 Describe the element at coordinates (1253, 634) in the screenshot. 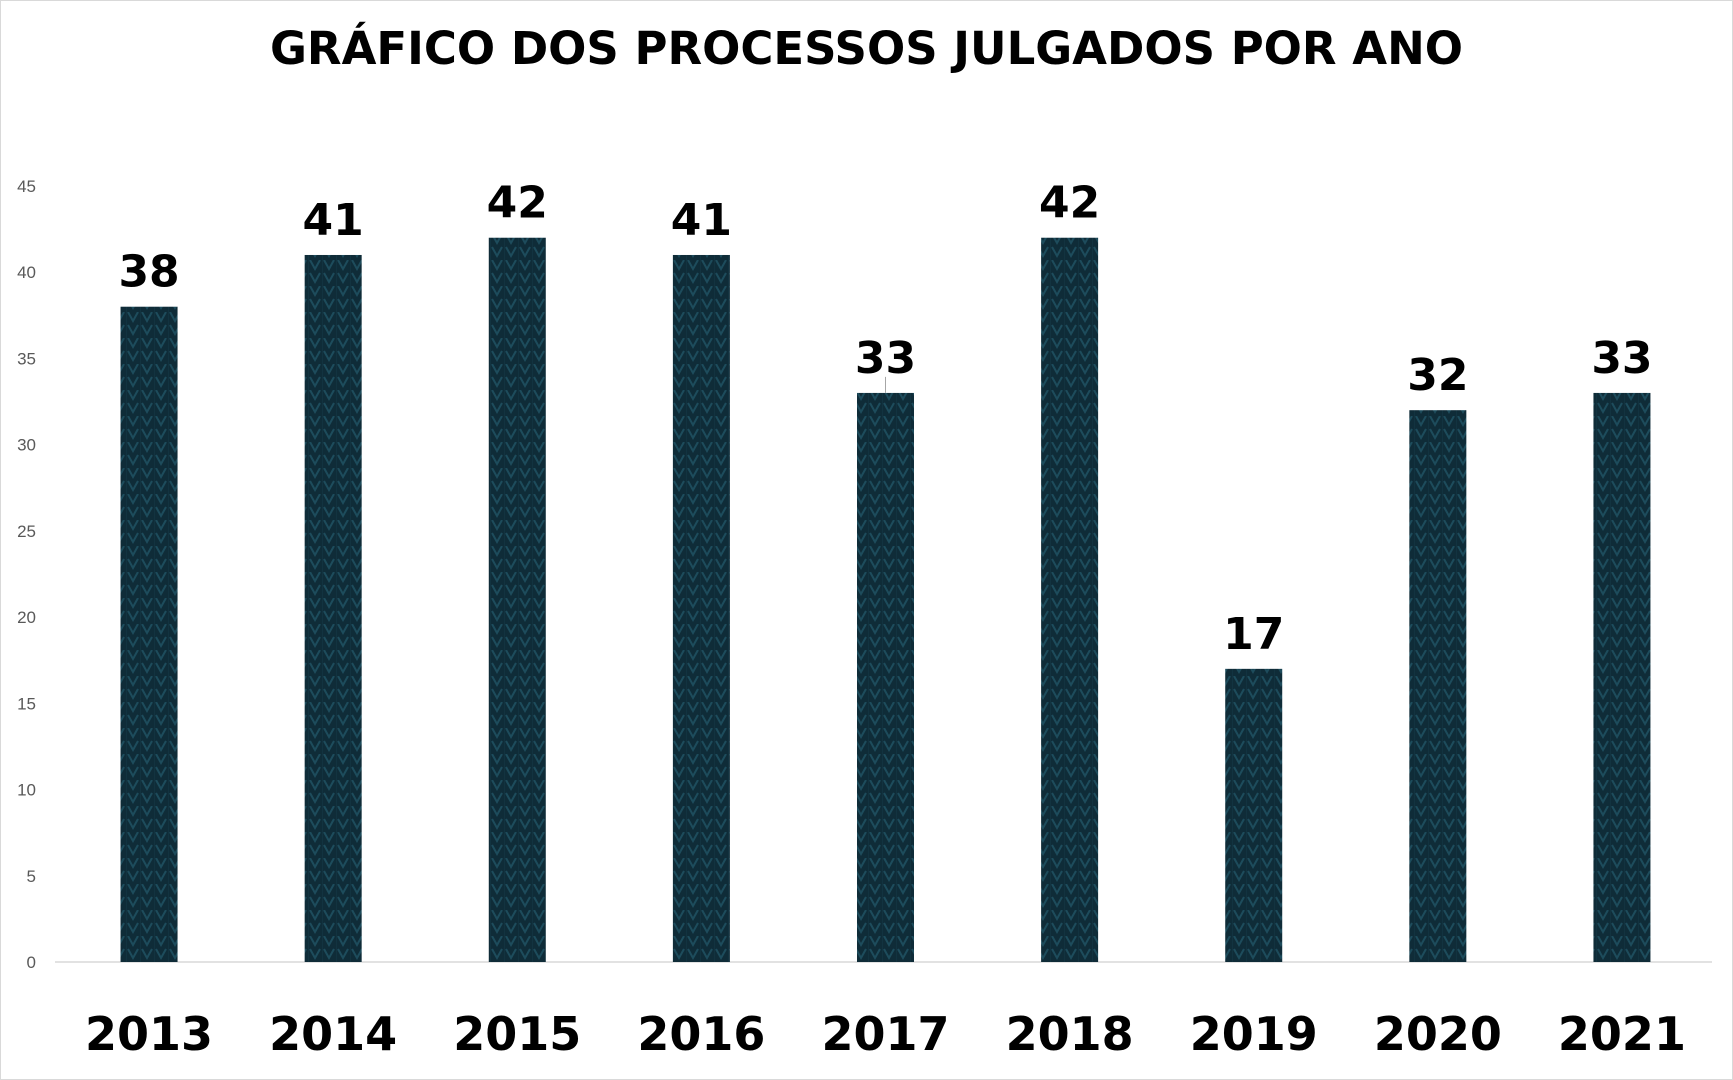

I see `data-label-2019: 17` at that location.